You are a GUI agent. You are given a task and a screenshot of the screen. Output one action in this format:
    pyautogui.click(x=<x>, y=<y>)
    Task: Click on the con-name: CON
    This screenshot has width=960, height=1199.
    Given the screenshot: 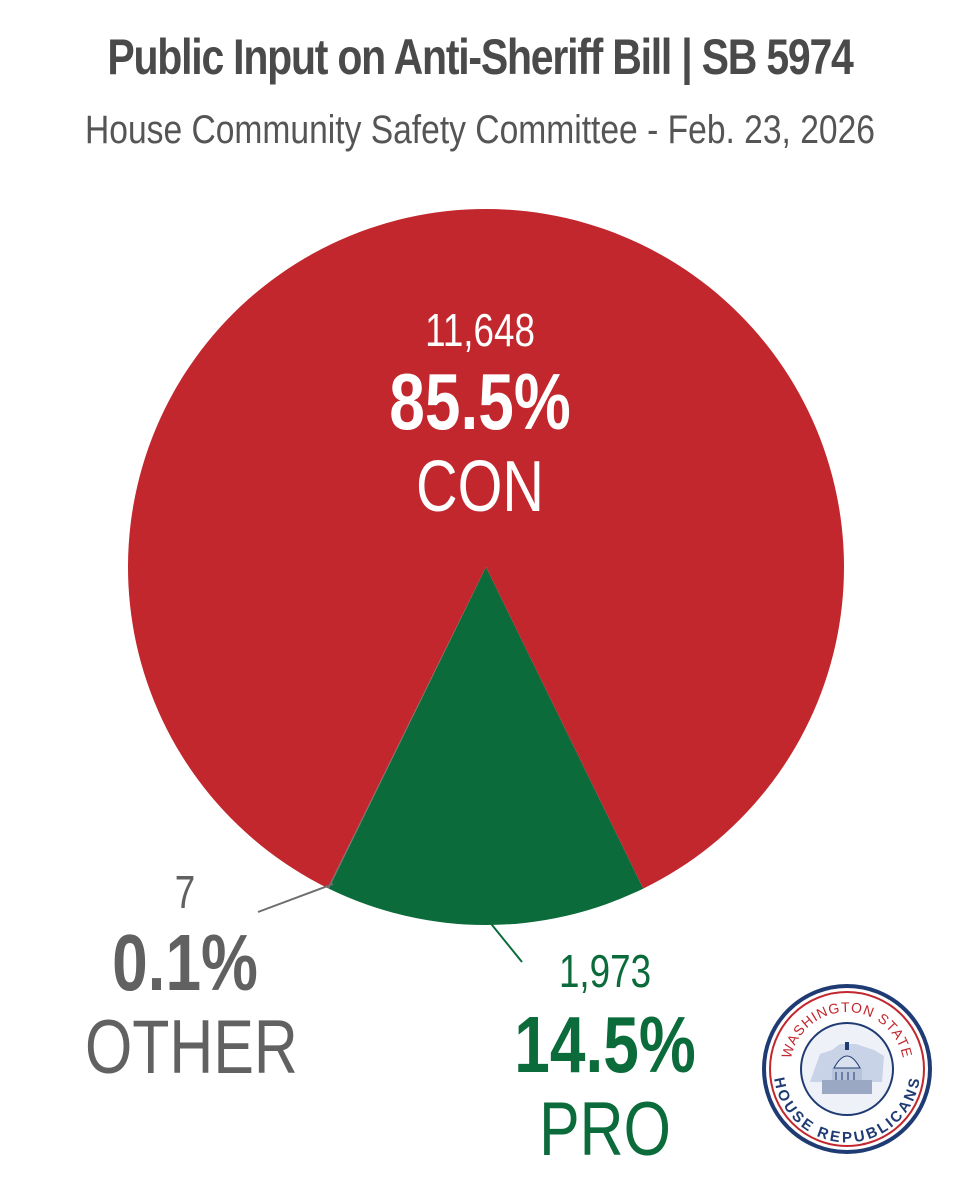 What is the action you would take?
    pyautogui.click(x=480, y=487)
    